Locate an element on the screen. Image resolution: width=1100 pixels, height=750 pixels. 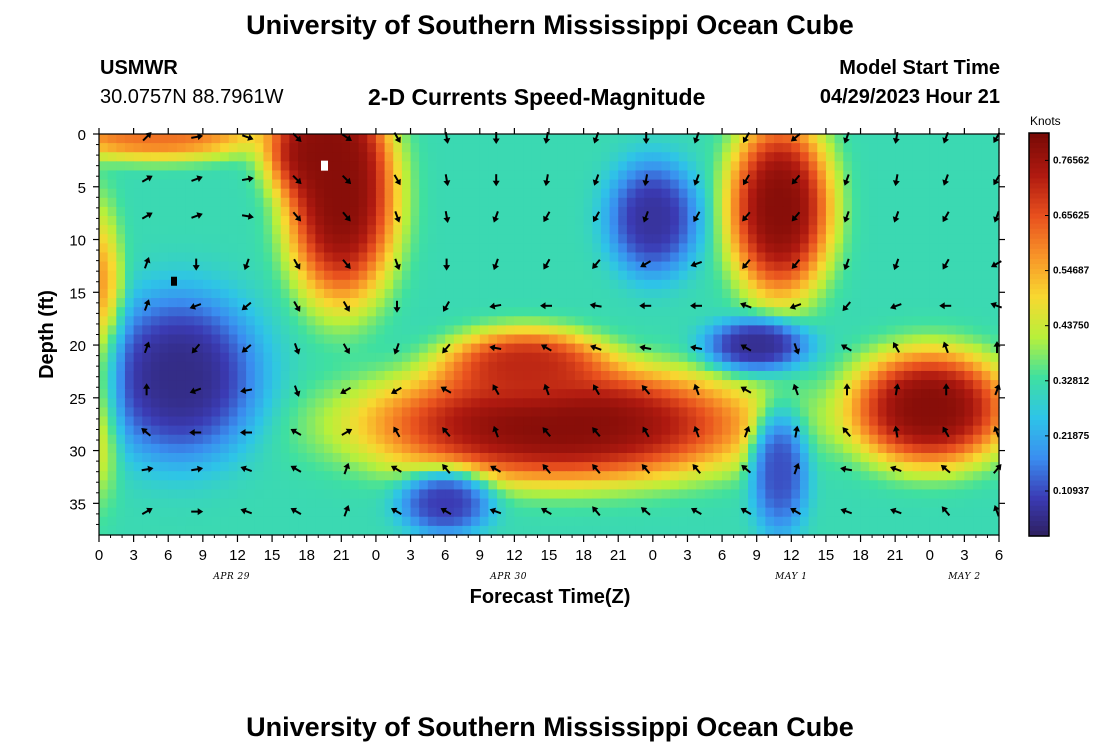
low-marker is located at coordinates (174, 281).